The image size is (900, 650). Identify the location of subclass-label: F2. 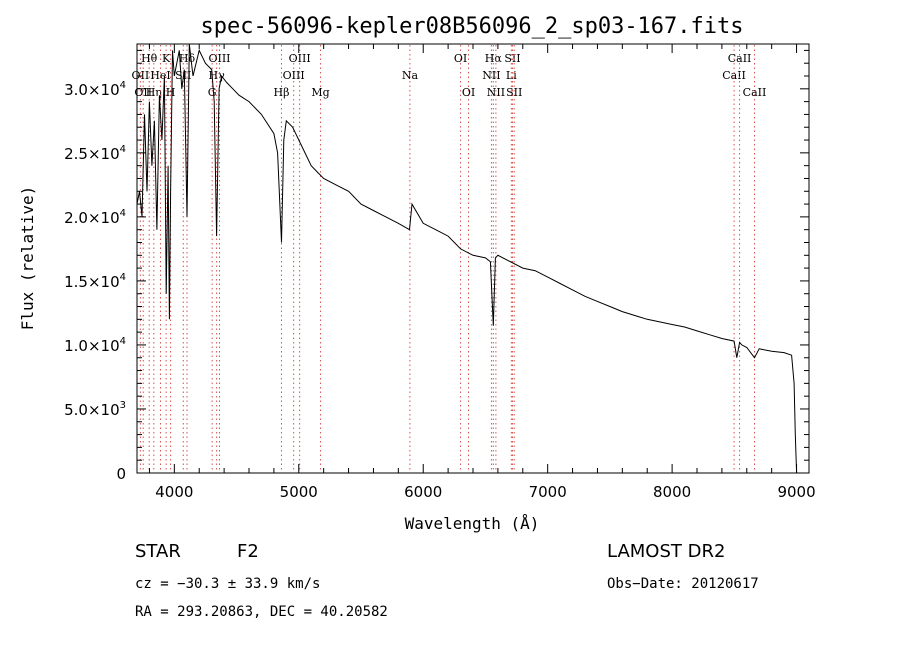
(248, 551).